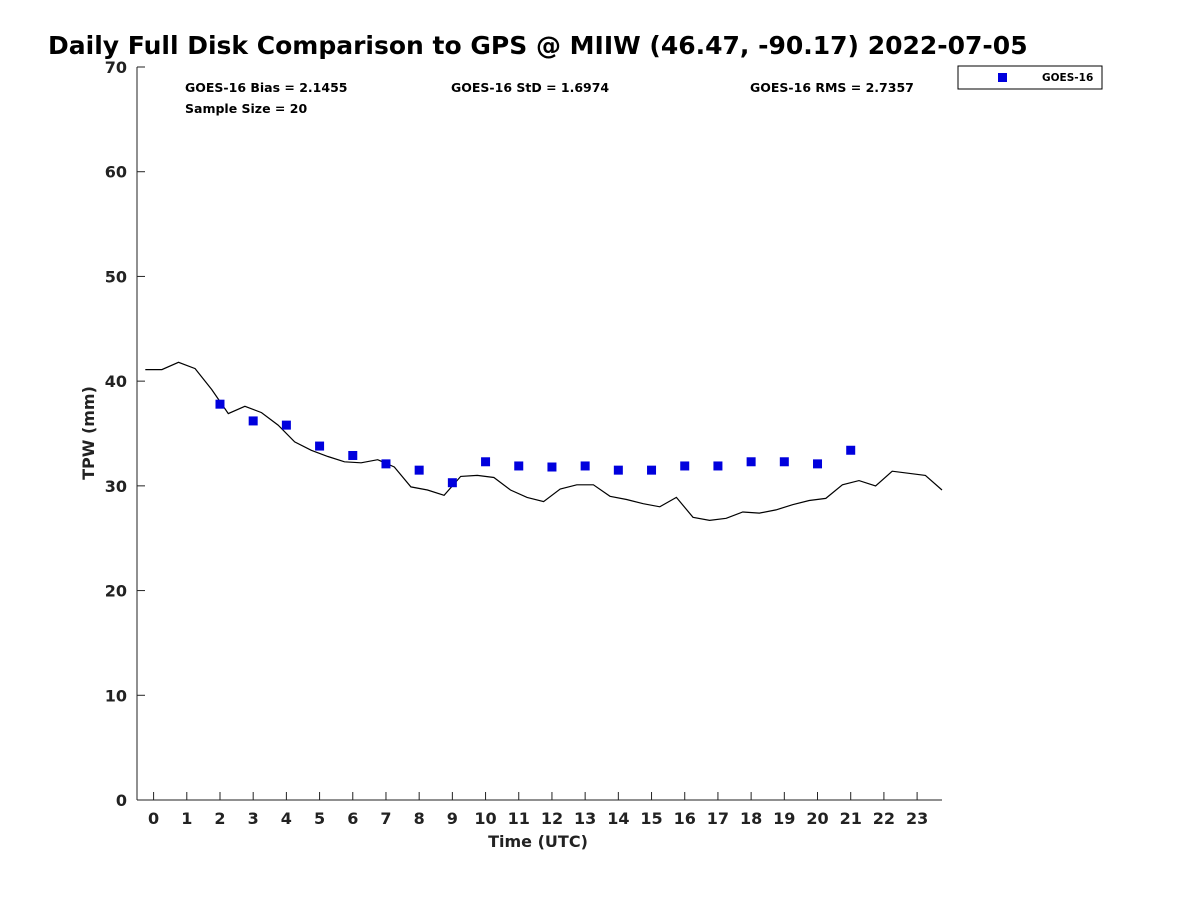  I want to click on y-tick-label: 40, so click(116, 381).